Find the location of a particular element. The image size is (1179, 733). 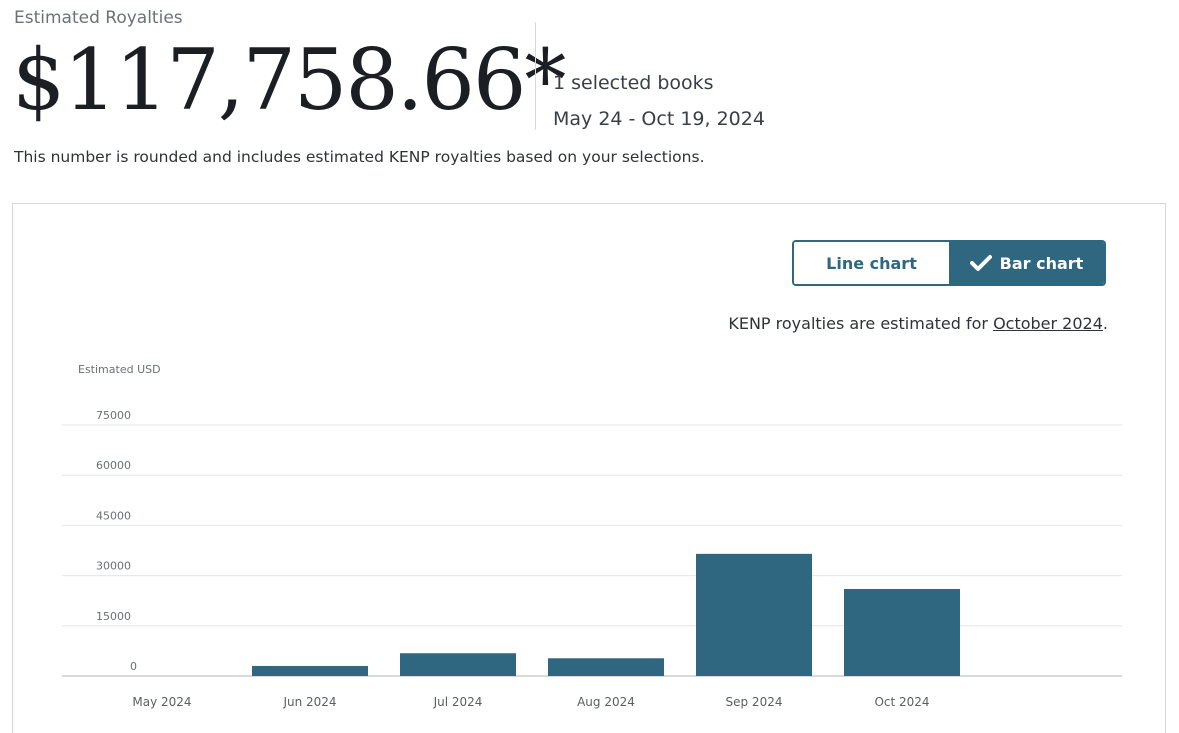

x-tick-label: Aug 2024 is located at coordinates (606, 702).